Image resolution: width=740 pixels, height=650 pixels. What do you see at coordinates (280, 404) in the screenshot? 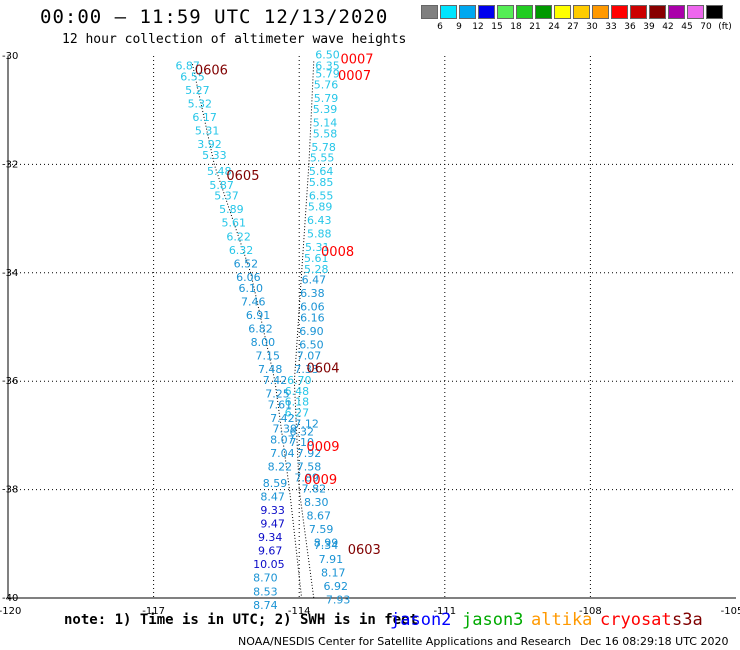
I see `wave-height-value: 7.61` at bounding box center [280, 404].